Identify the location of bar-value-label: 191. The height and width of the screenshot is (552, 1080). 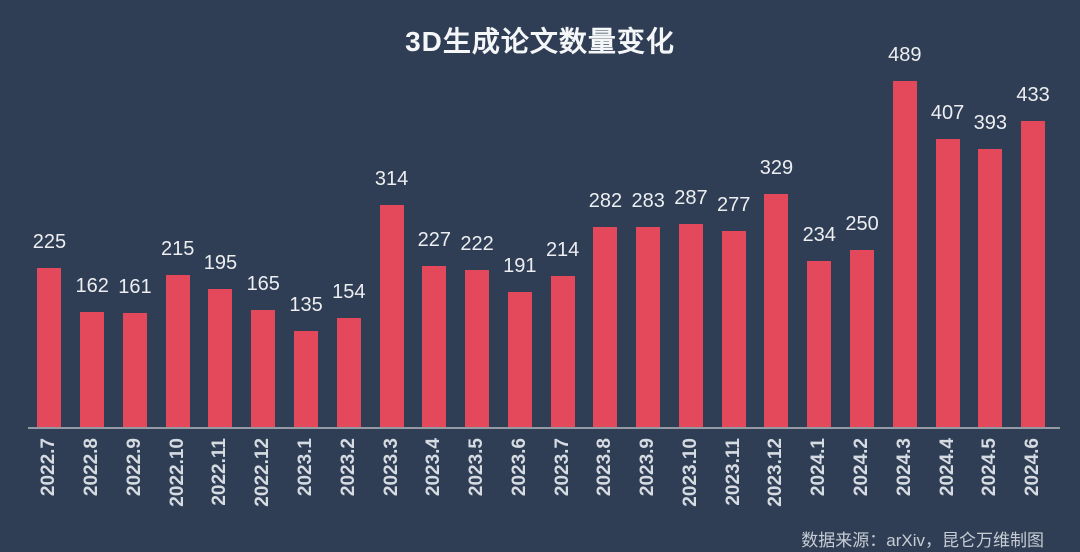
(520, 266).